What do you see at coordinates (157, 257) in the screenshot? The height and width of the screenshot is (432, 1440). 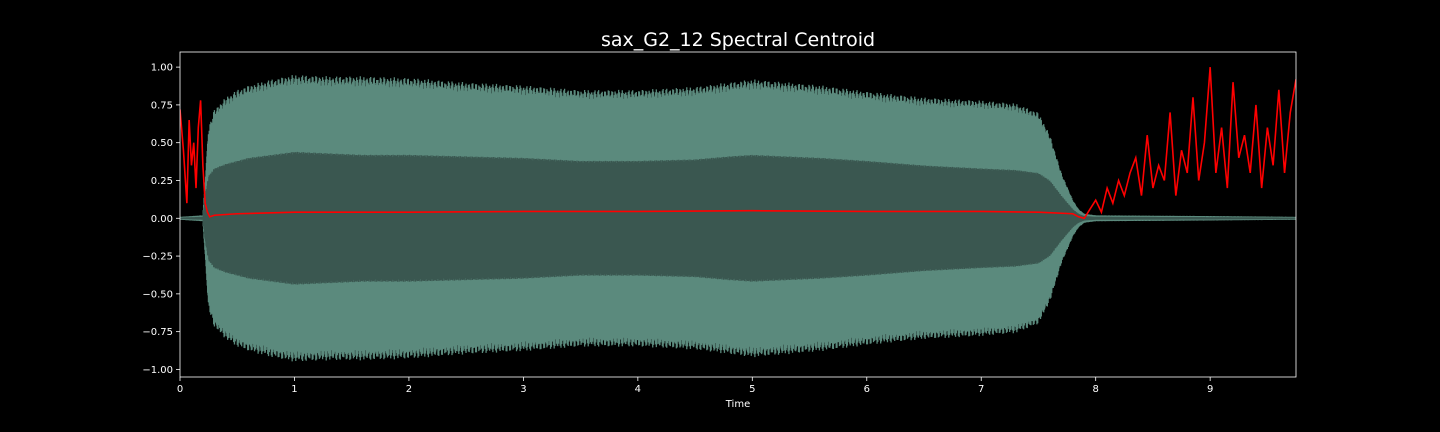 I see `y-tick-label: −0.25` at bounding box center [157, 257].